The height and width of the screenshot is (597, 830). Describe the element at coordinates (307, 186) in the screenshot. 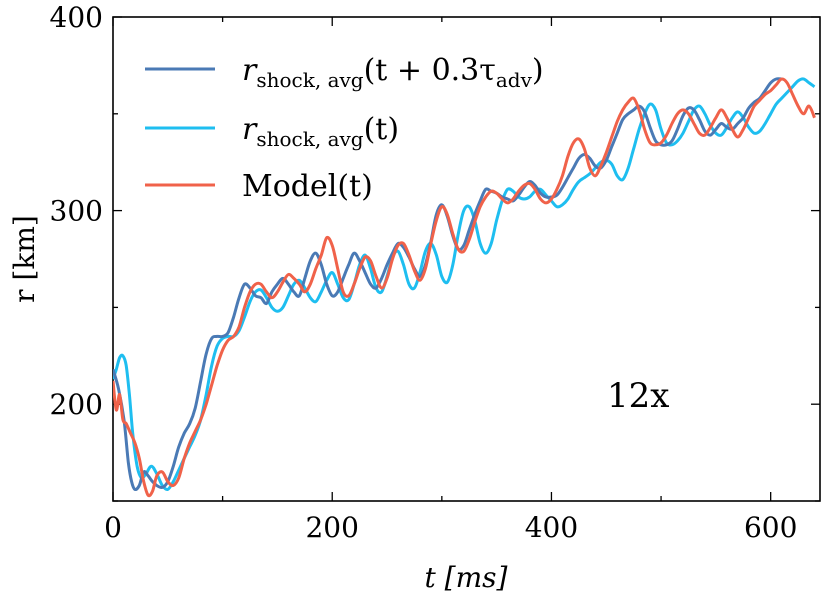

I see `legend-label-model: Model(t)` at that location.